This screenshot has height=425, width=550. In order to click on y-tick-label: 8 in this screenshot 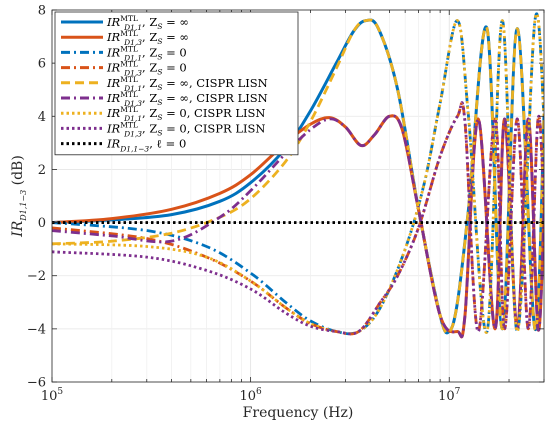, I will do `click(42, 11)`.